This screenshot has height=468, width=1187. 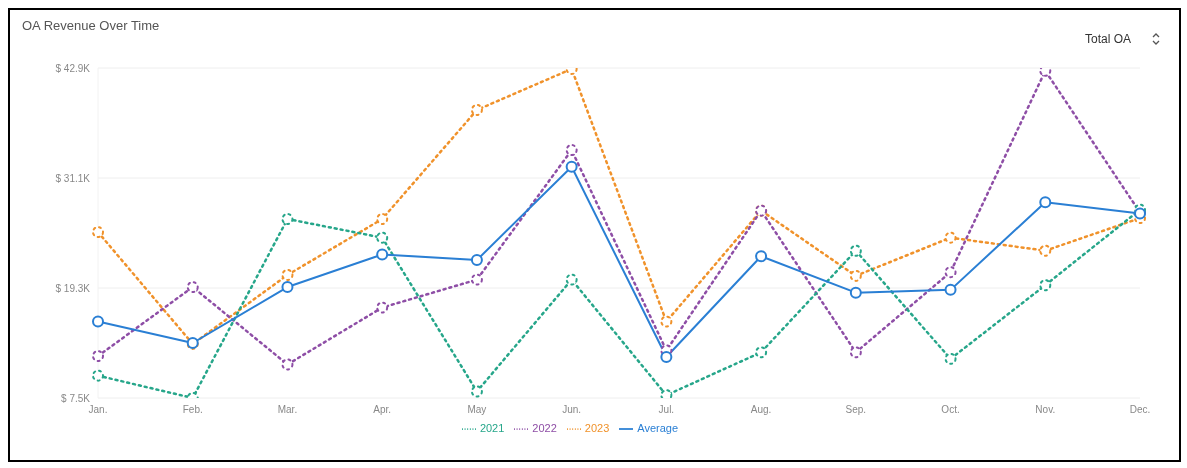 I want to click on x-tick-label: Nov., so click(x=1045, y=410).